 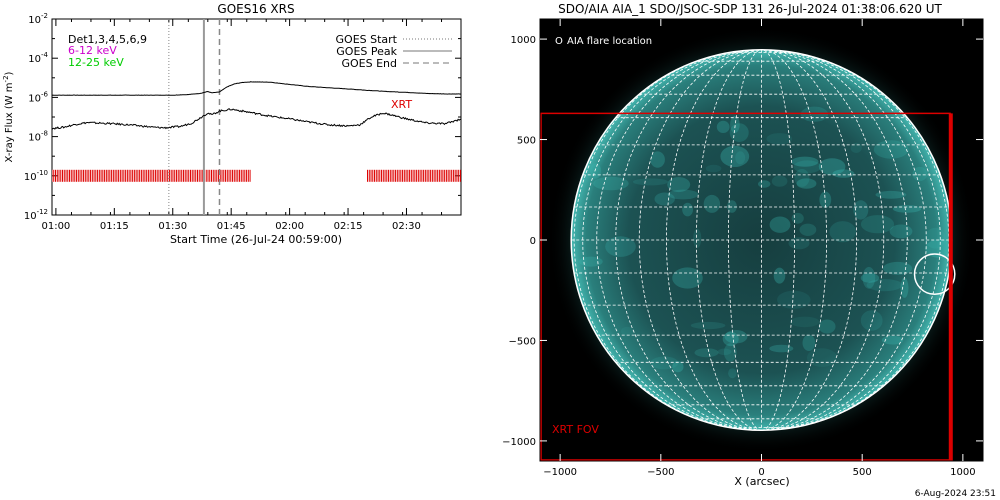 I want to click on lightcurve-legend: GOES Start GOES Peak GOES End, so click(x=394, y=51).